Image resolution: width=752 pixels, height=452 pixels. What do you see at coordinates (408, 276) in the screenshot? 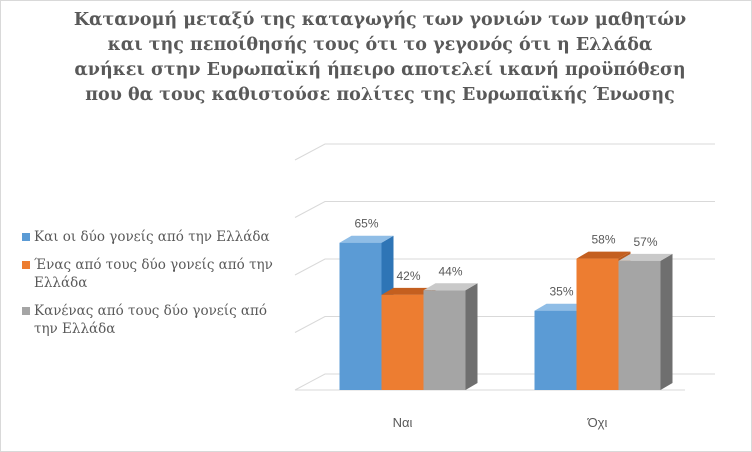
I see `data-label-0-1: 42%` at bounding box center [408, 276].